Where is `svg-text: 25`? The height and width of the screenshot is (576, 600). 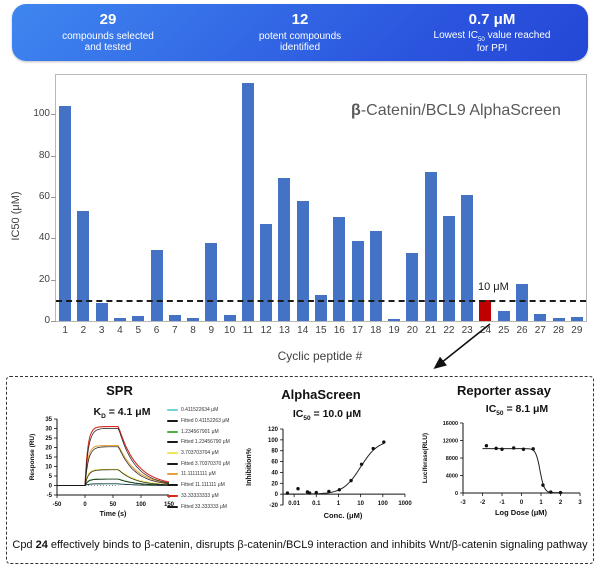 svg-text: 25 is located at coordinates (48, 439).